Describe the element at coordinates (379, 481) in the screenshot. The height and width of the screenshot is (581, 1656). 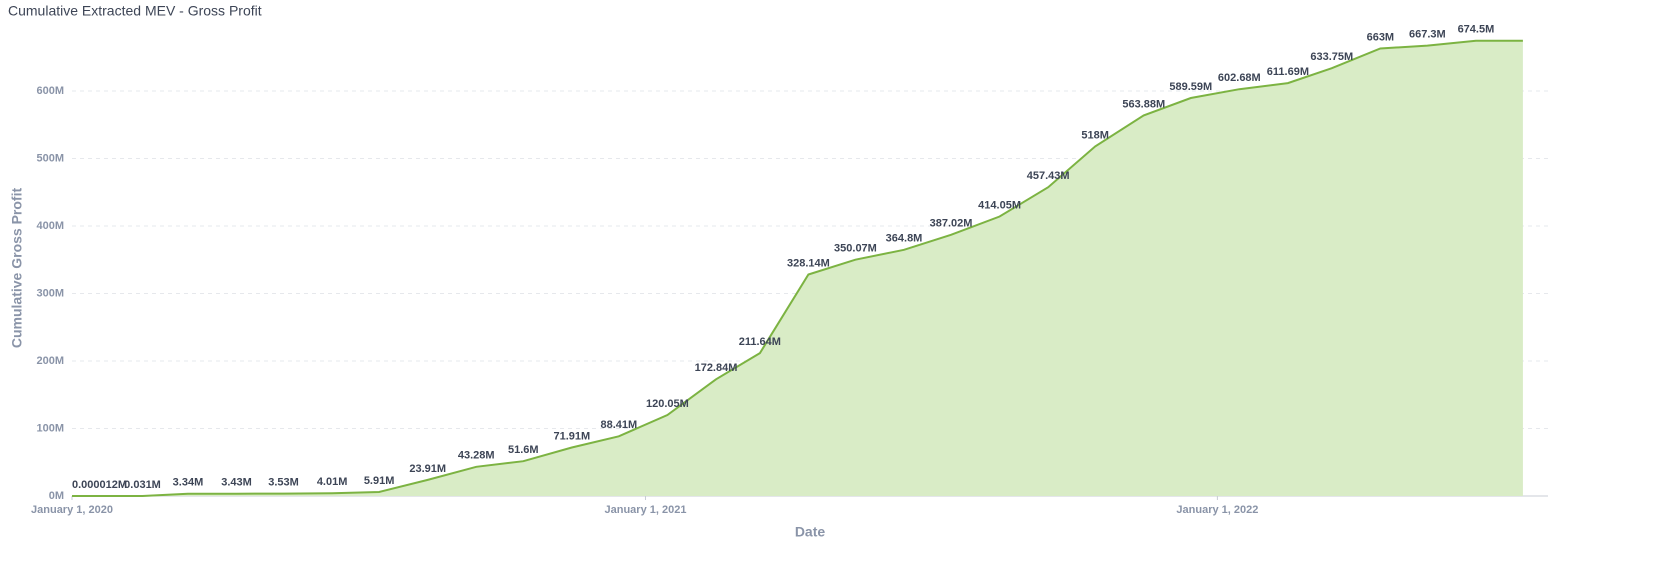
I see `data-label: 5.91M` at that location.